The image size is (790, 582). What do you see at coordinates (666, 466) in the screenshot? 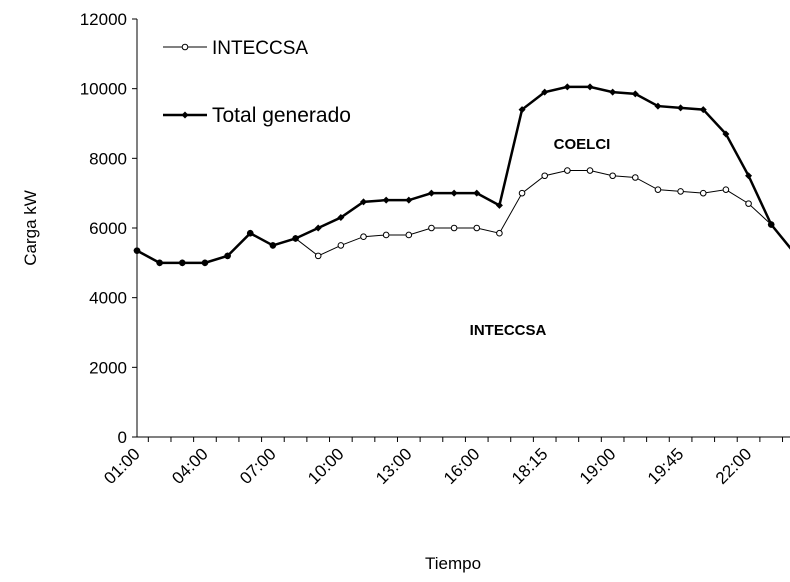
I see `x-tick-label: 19:45` at bounding box center [666, 466].